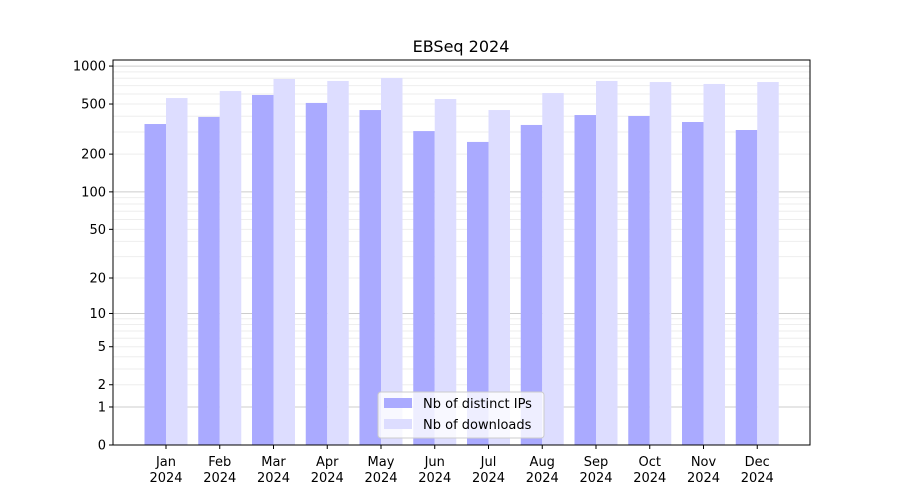 This screenshot has height=504, width=900. Describe the element at coordinates (165, 470) in the screenshot. I see `x-tick-label: Jan 2024` at that location.